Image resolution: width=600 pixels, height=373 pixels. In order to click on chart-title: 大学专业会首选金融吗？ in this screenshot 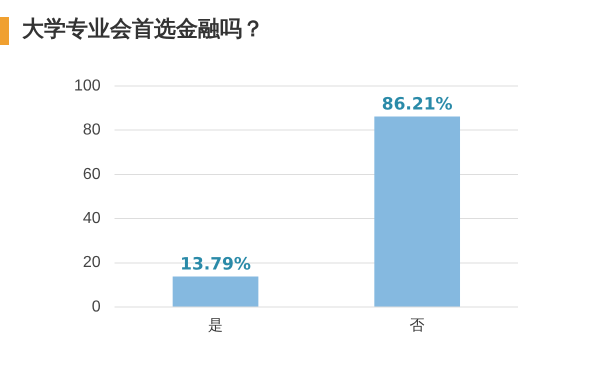, I will do `click(143, 30)`.